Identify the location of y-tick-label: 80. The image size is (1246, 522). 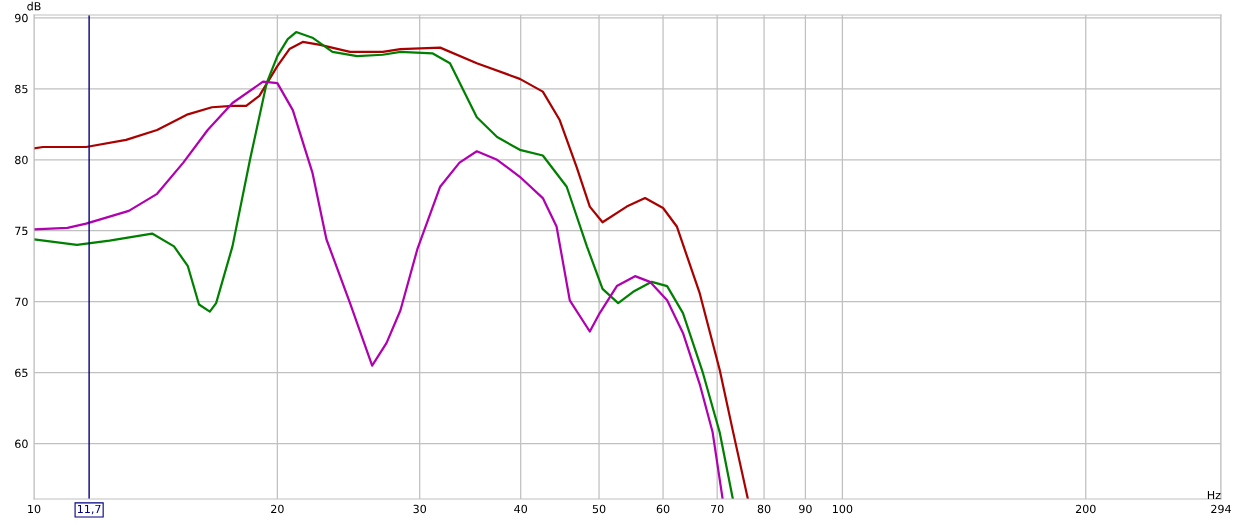
(21, 160).